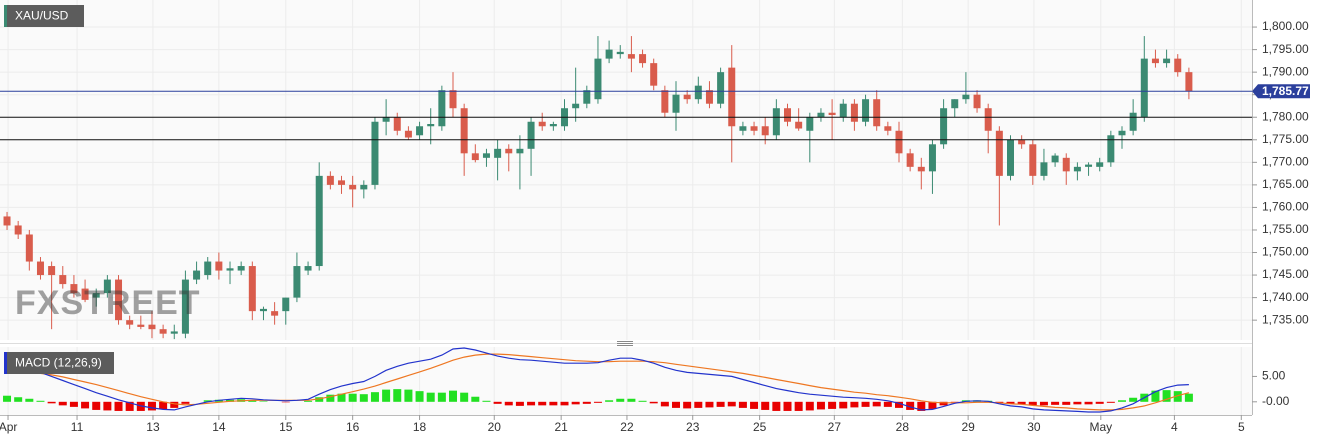 The image size is (1324, 442). What do you see at coordinates (42, 16) in the screenshot?
I see `chart-title: XAU/USD` at bounding box center [42, 16].